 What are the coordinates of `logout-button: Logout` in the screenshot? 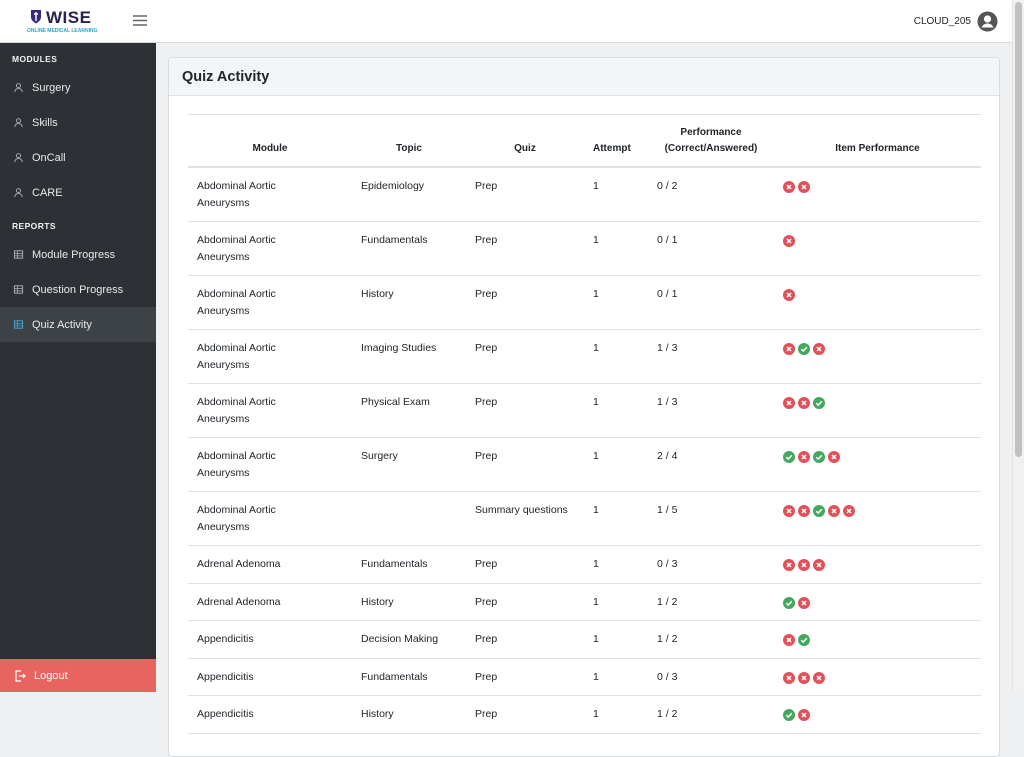 It's located at (78, 675).